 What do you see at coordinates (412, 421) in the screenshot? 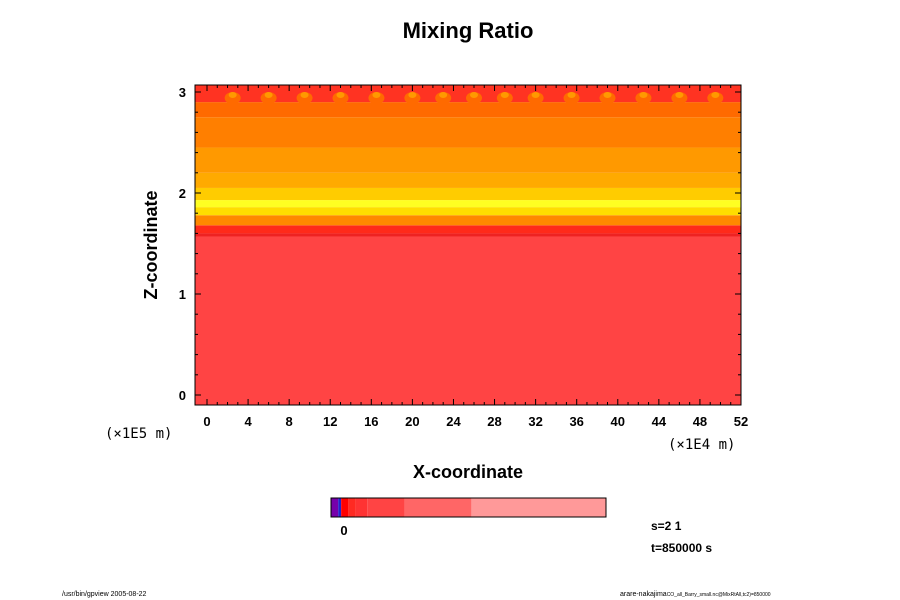
I see `x-tick-label: 20` at bounding box center [412, 421].